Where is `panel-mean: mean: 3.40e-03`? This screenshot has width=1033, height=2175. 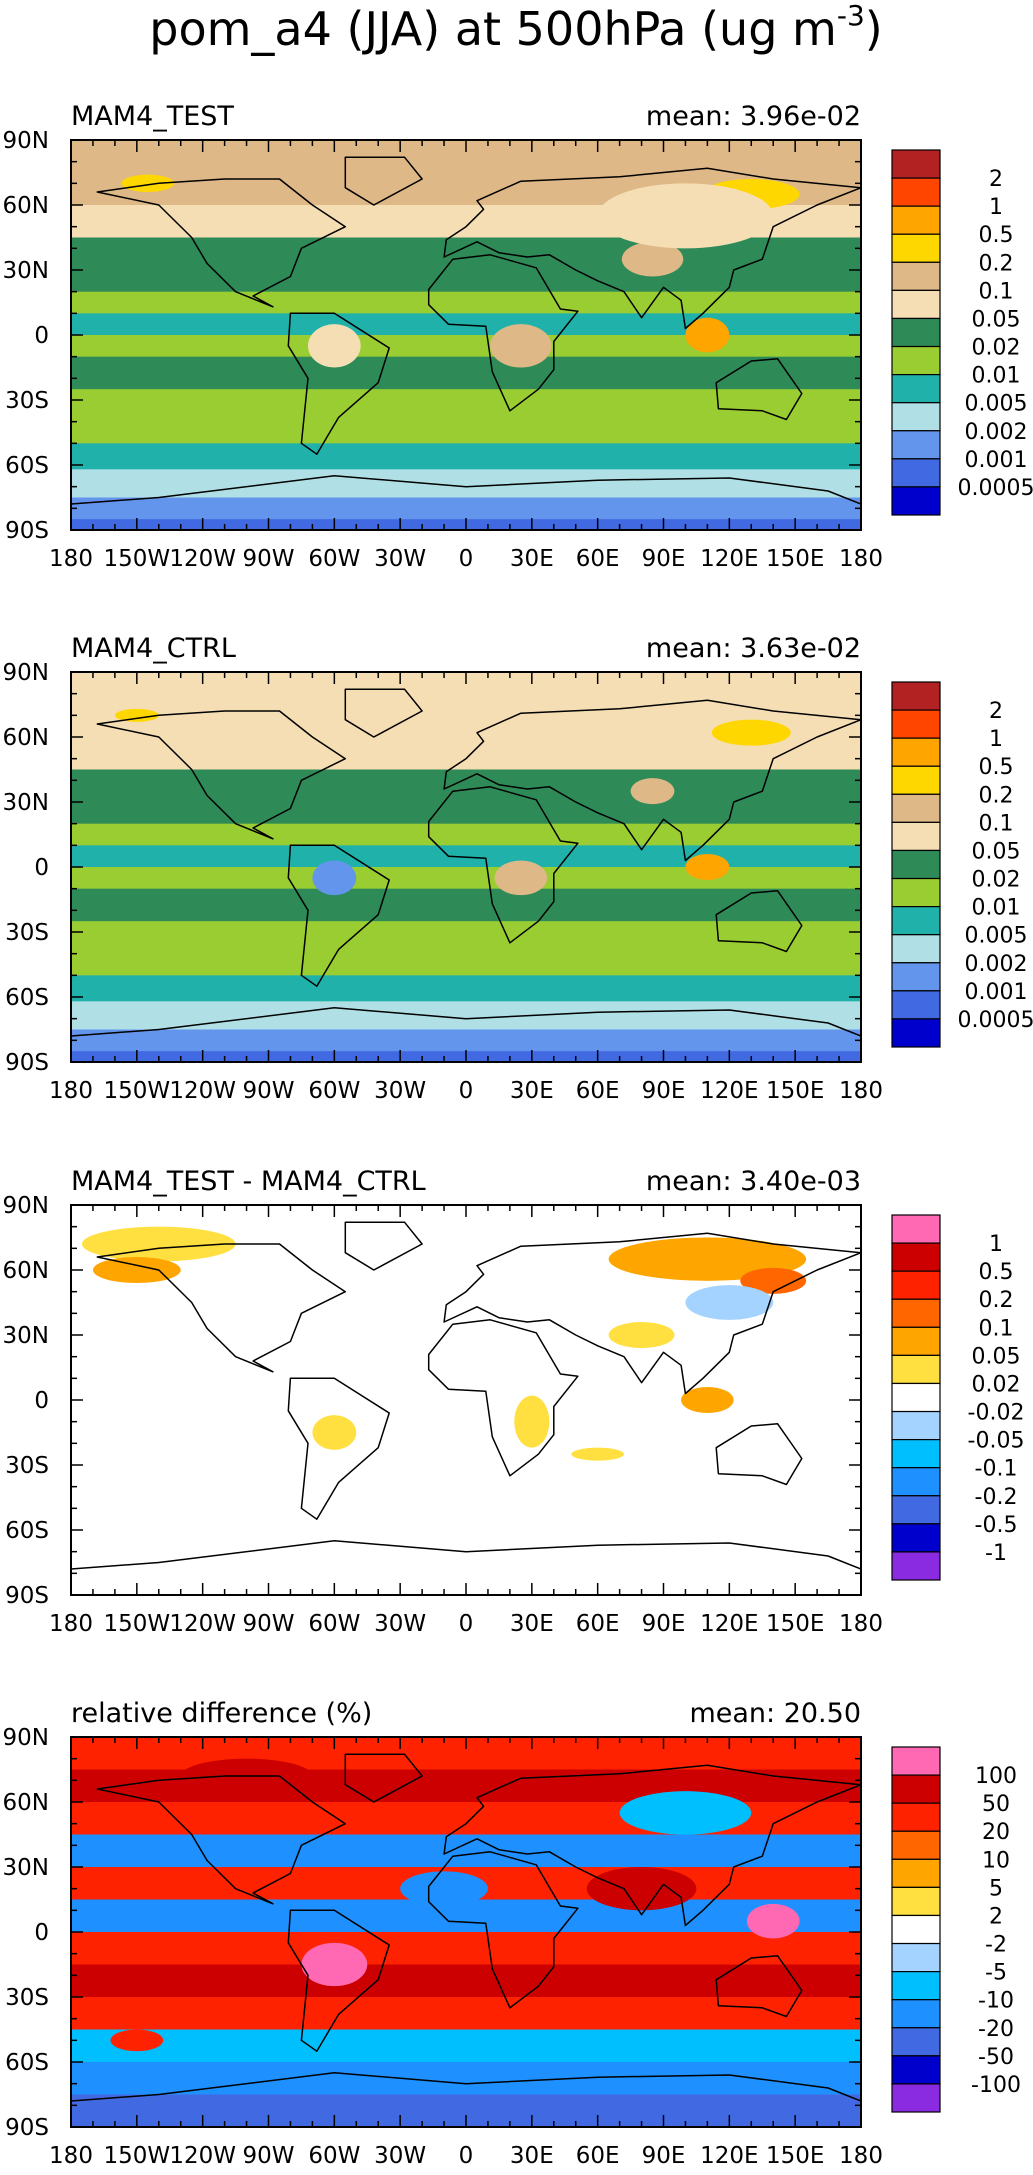
panel-mean: mean: 3.40e-03 is located at coordinates (753, 1181).